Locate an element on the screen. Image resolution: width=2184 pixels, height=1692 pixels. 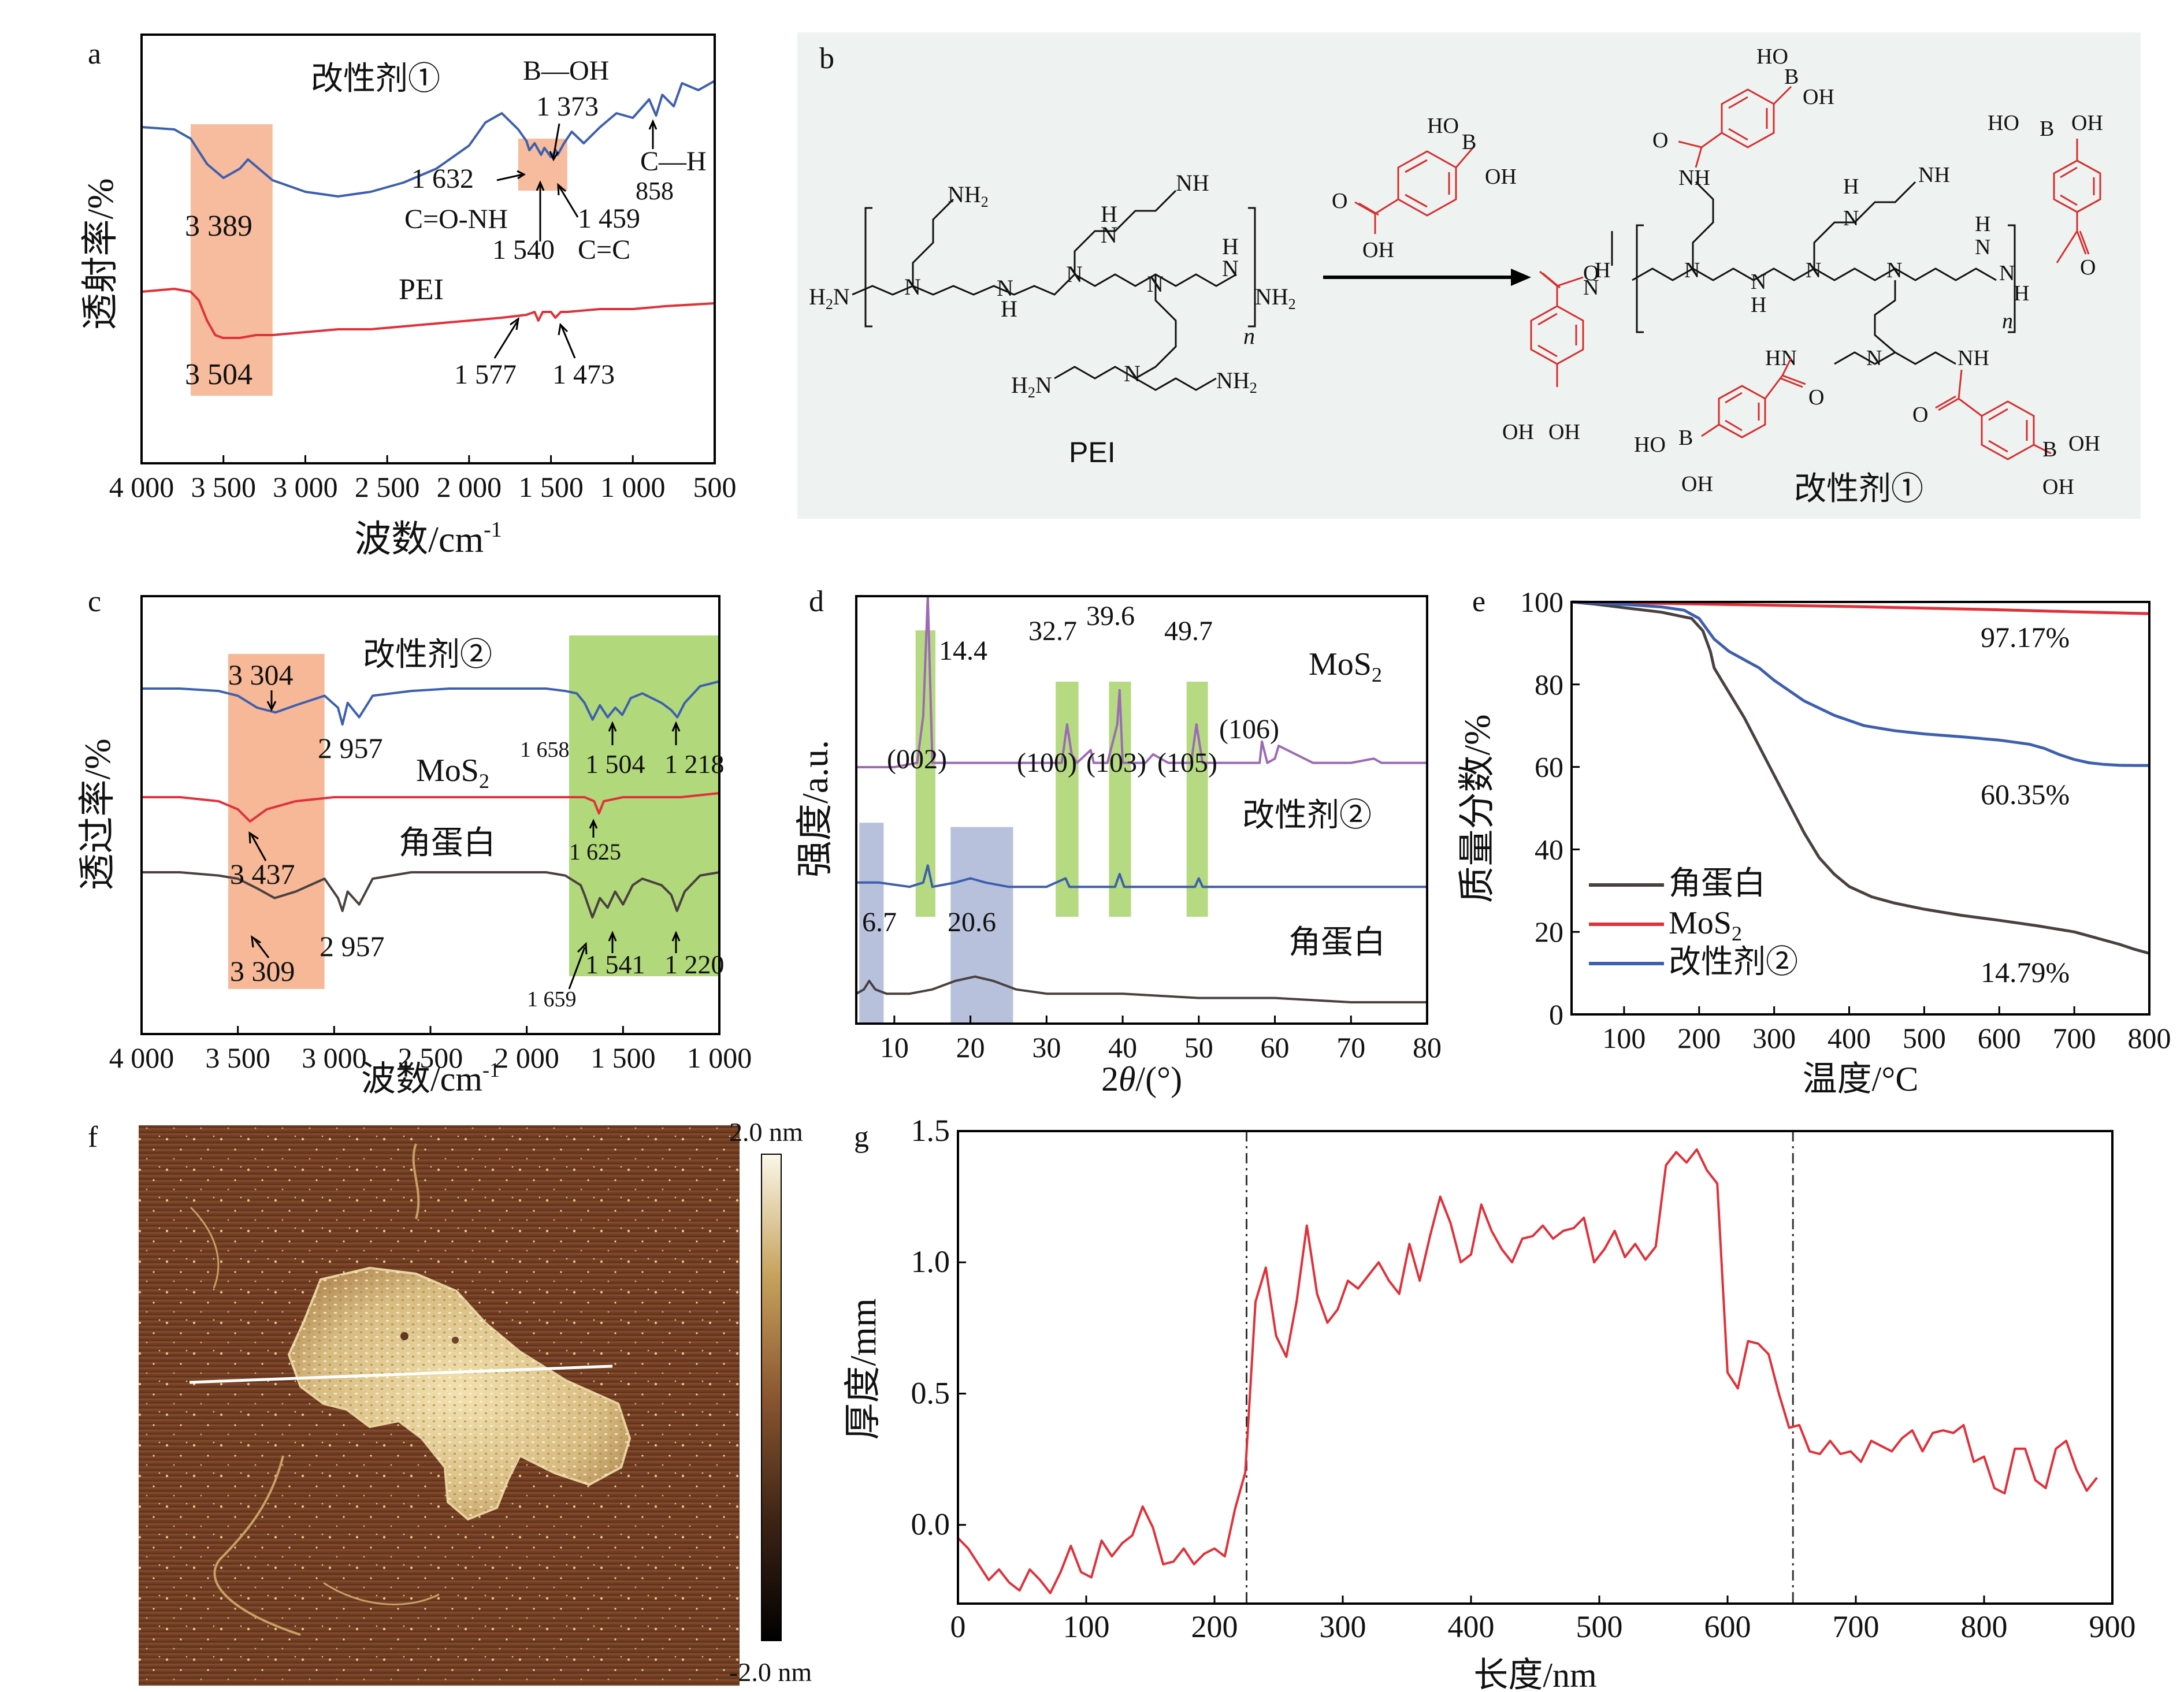
label-conh: C=O-NH is located at coordinates (456, 219).